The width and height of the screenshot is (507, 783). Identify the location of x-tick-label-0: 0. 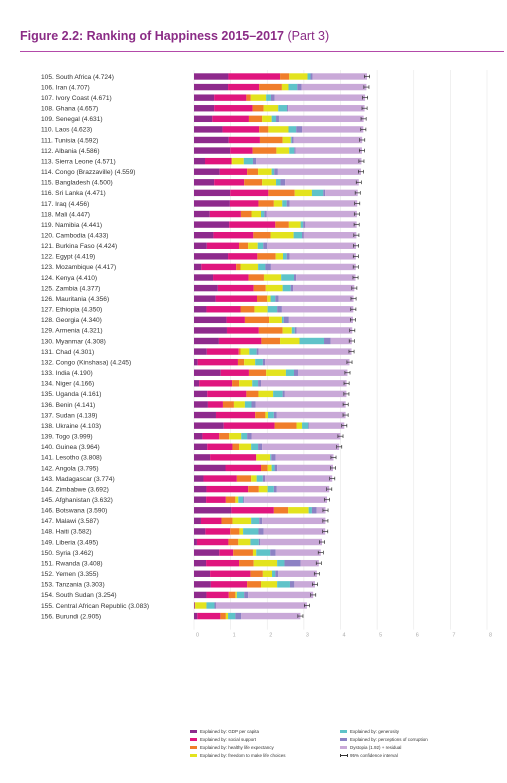
(197, 636).